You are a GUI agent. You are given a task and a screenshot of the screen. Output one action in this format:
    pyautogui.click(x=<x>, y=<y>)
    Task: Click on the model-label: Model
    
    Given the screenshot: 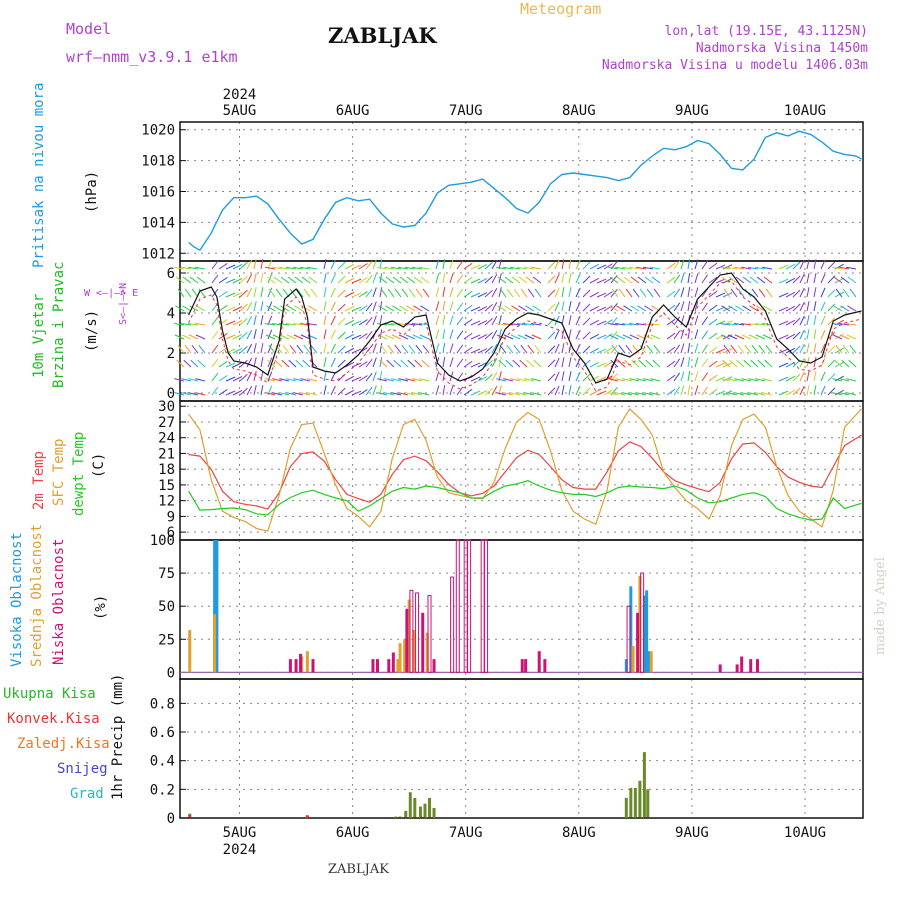 What is the action you would take?
    pyautogui.click(x=89, y=29)
    